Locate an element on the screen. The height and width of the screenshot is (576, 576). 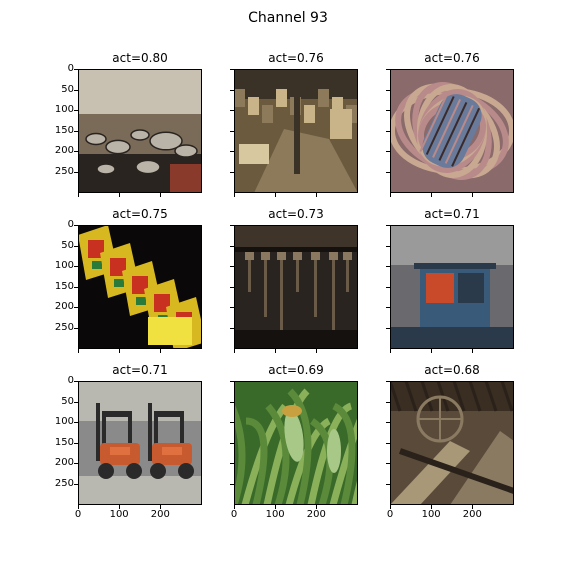
panel-title: act=0.80 is located at coordinates (140, 58).